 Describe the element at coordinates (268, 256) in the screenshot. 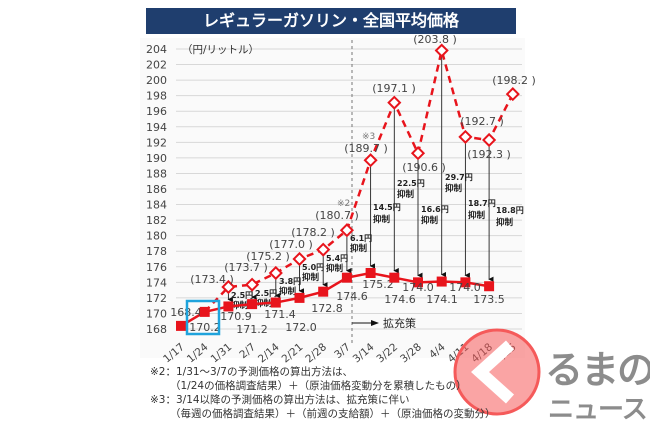

I see `forecast-label: (175.2 )` at that location.